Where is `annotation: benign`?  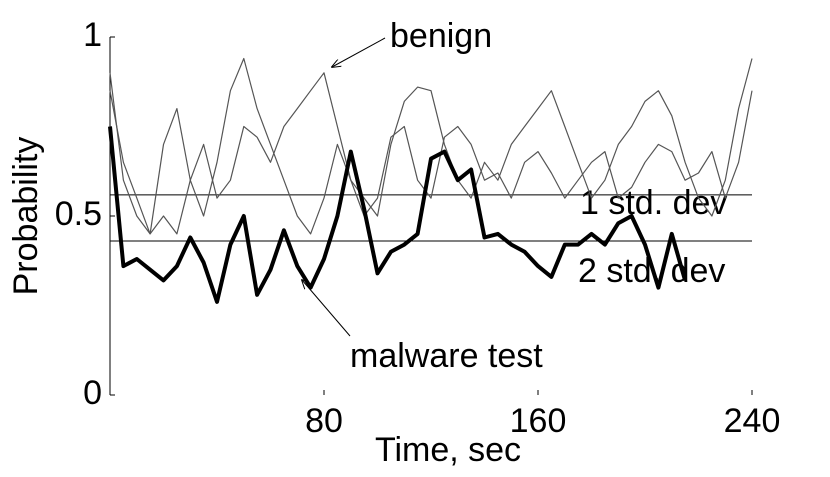 annotation: benign is located at coordinates (441, 36).